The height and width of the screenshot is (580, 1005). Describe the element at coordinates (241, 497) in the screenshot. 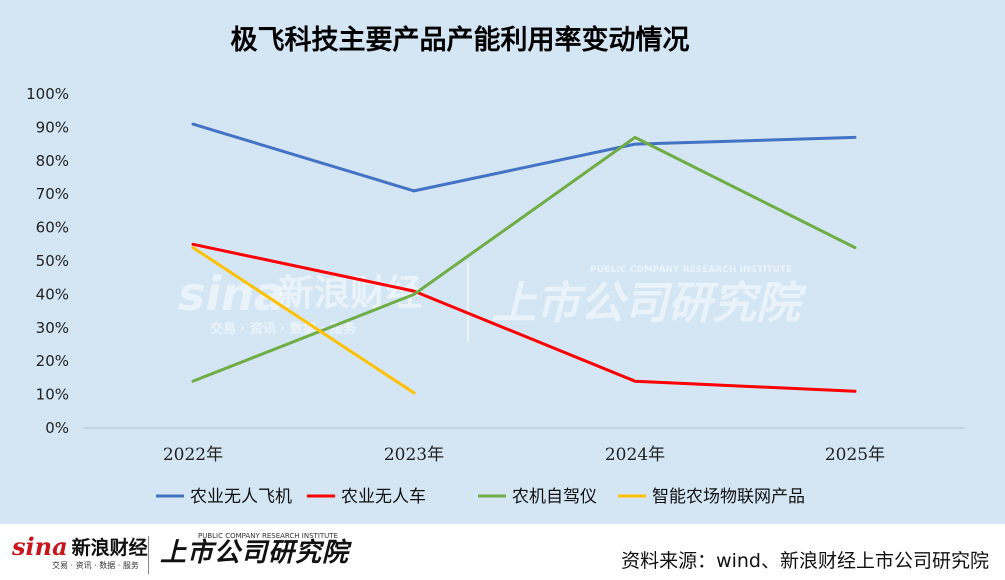

I see `legend-label: 农业无人飞机` at that location.